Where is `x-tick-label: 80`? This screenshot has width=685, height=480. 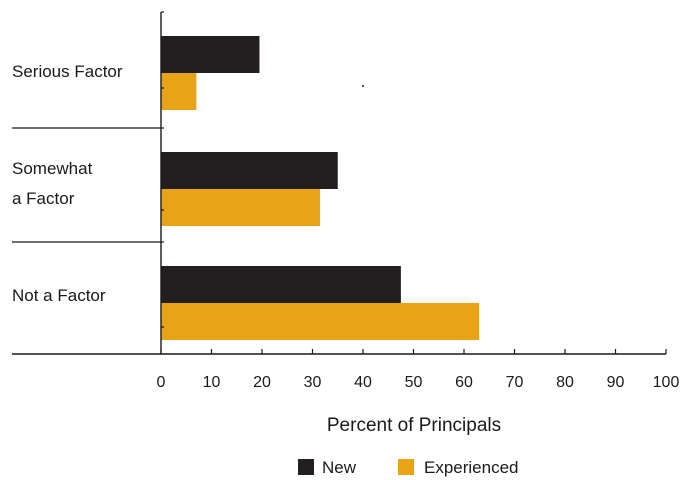
x-tick-label: 80 is located at coordinates (565, 382).